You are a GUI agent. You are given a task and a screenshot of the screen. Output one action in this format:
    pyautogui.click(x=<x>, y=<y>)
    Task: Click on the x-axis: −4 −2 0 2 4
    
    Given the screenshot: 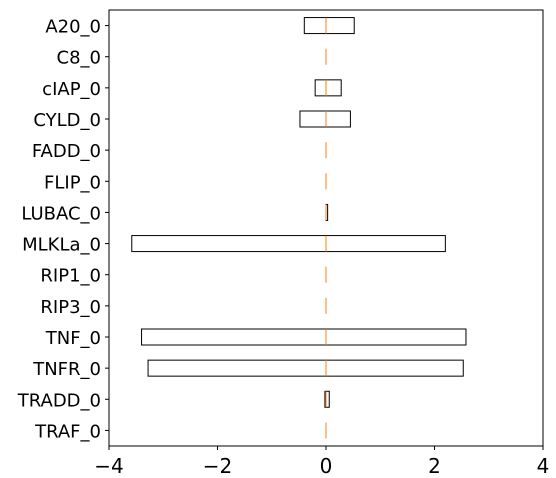 What is the action you would take?
    pyautogui.click(x=321, y=462)
    